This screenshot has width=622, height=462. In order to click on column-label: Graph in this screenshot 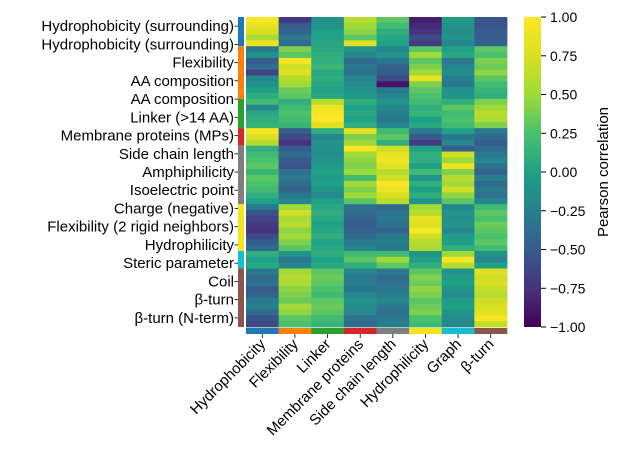, I will do `click(444, 357)`.